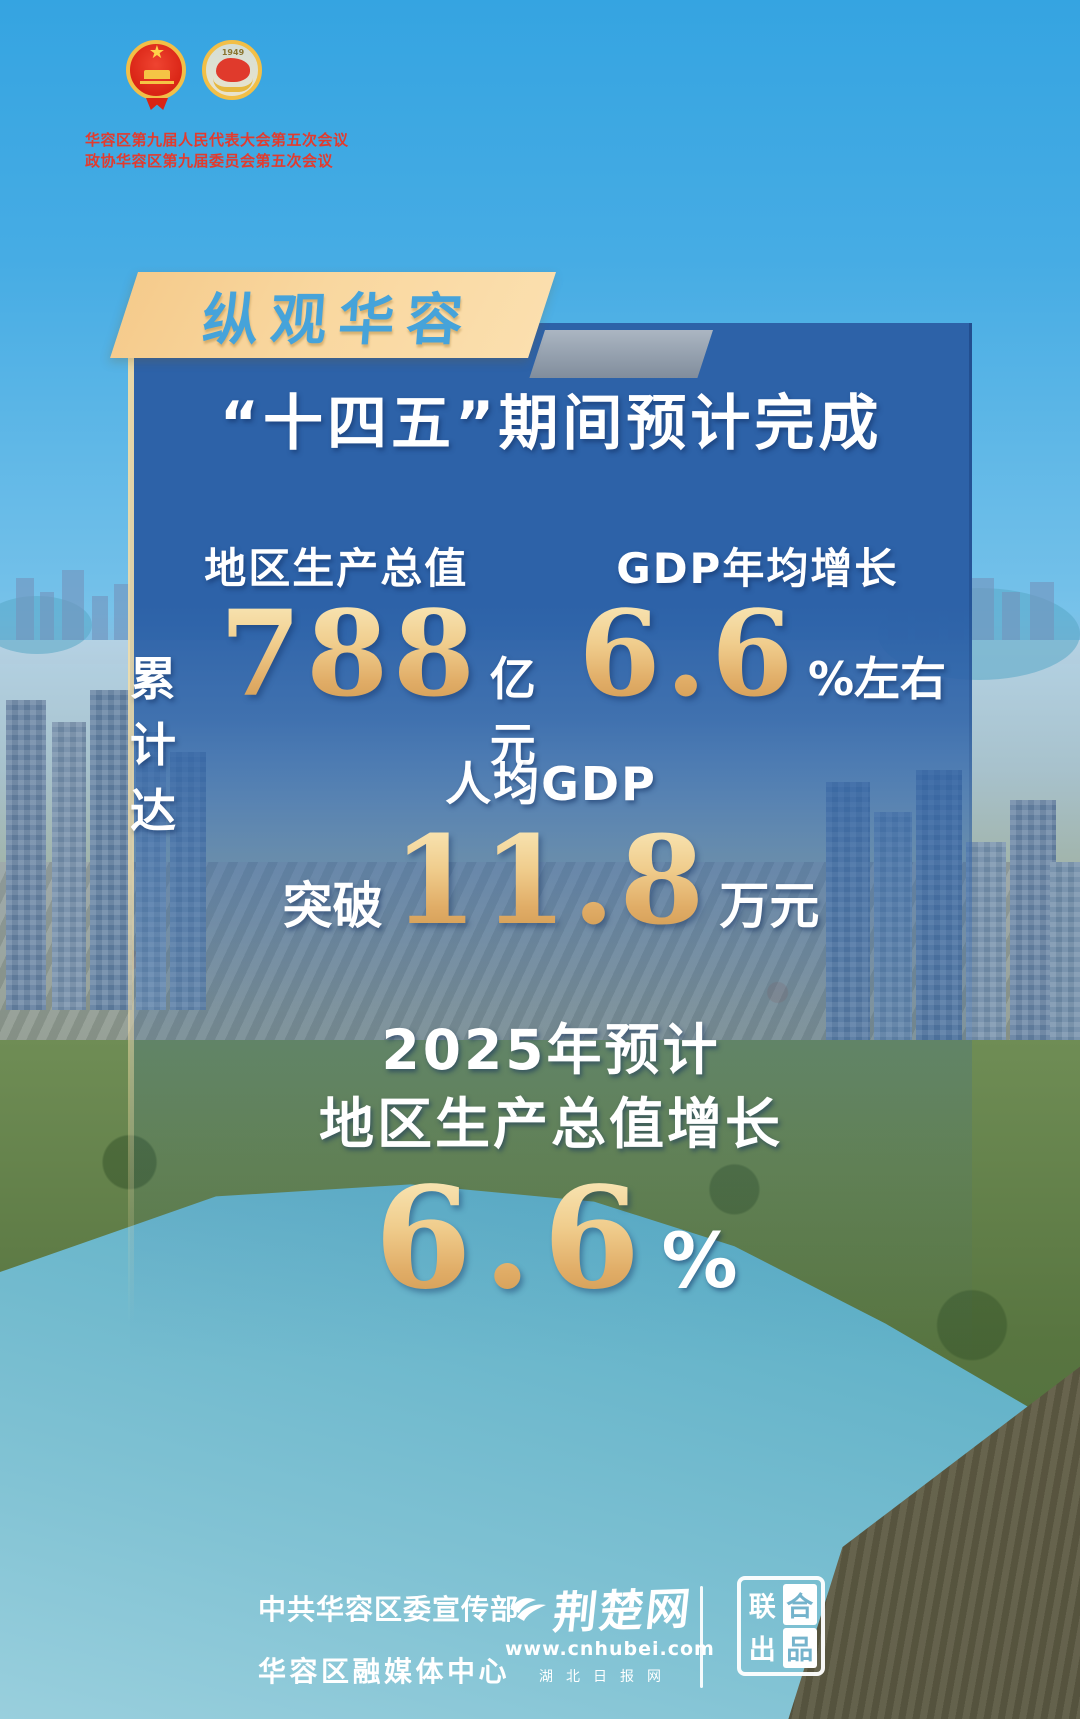  I want to click on forecast-line-1: 2025年预计, so click(551, 1050).